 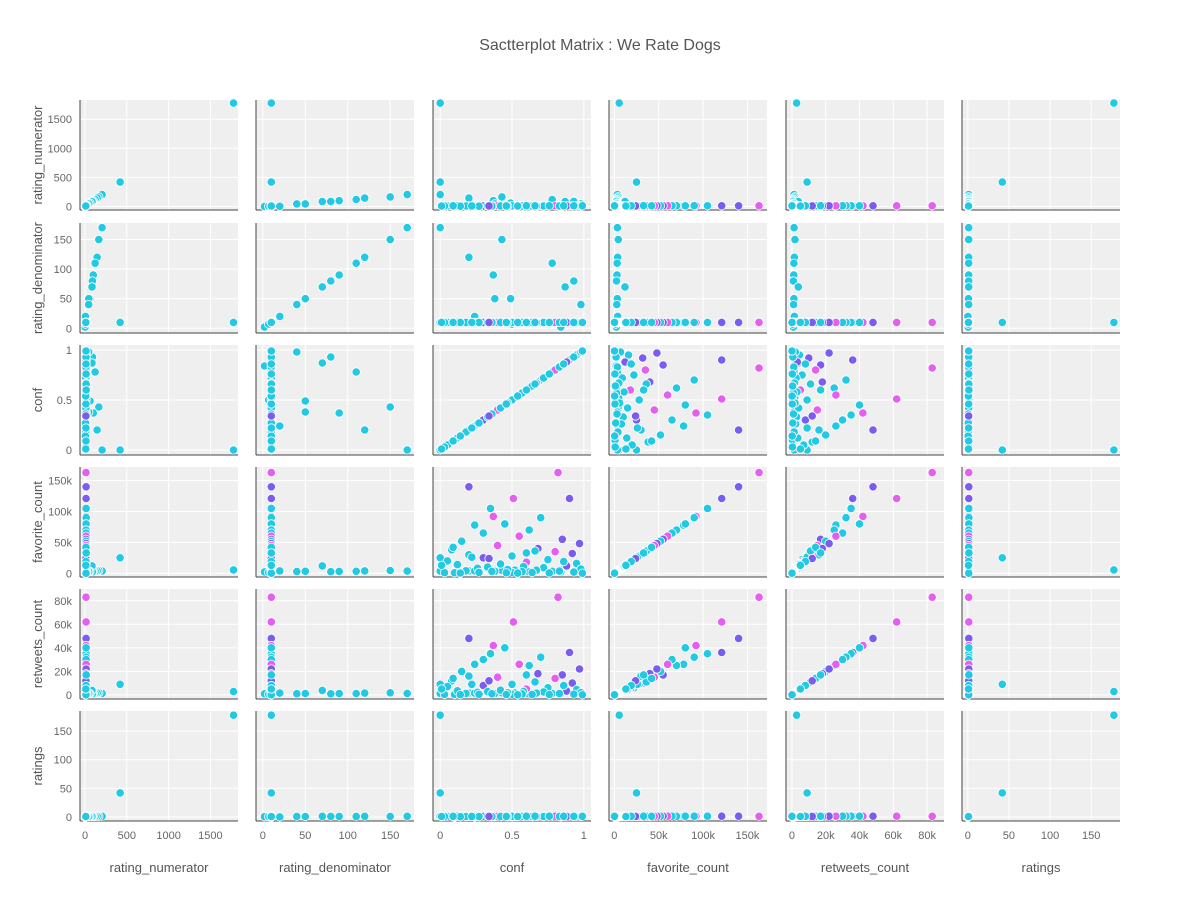 What do you see at coordinates (63, 543) in the screenshot?
I see `y-tick-label: 50k` at bounding box center [63, 543].